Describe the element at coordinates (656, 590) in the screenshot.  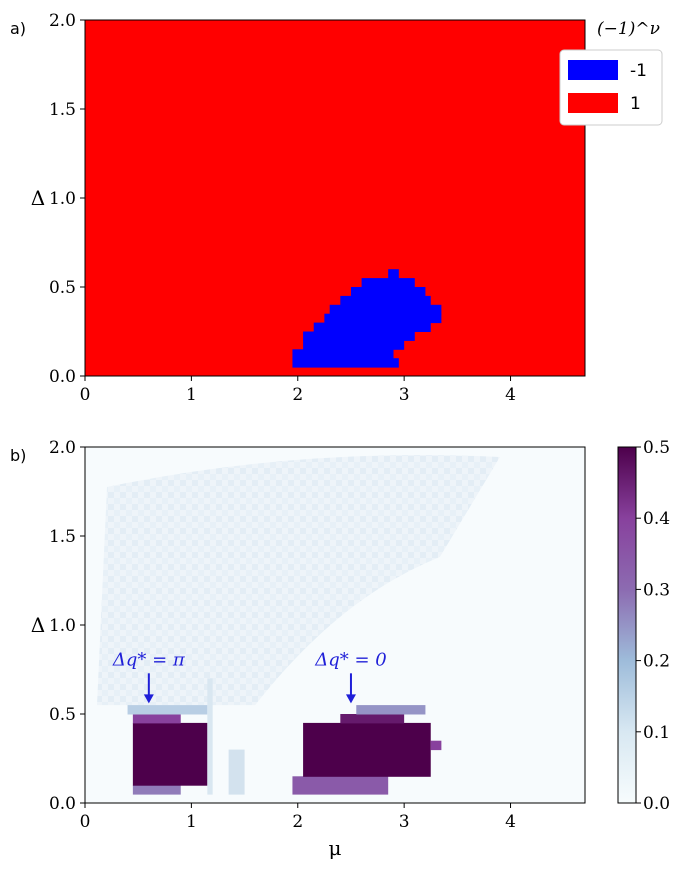
I see `colorbar-tick-label: 0.3` at that location.